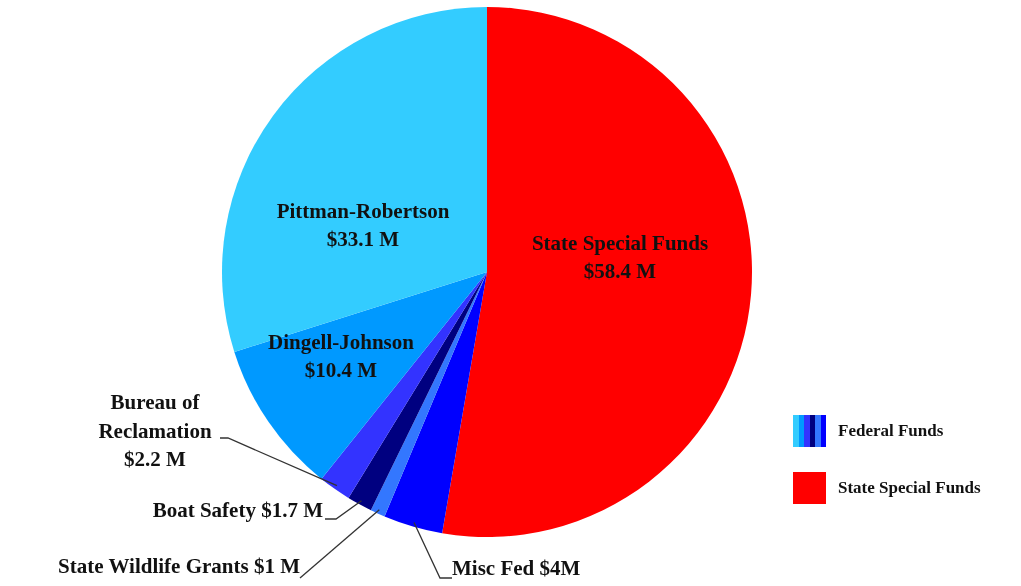 The image size is (1021, 586). I want to click on slice-label: Boat Safety $1.7 M, so click(238, 510).